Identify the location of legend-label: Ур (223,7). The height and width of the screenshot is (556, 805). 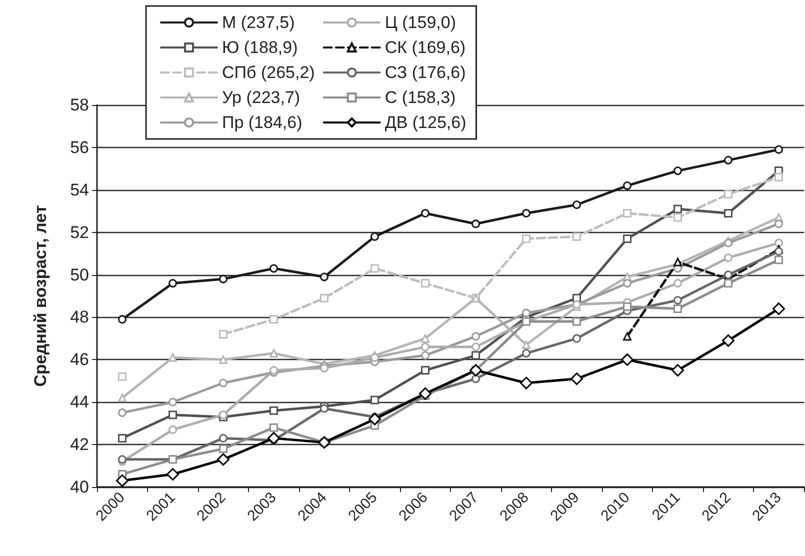
(261, 97).